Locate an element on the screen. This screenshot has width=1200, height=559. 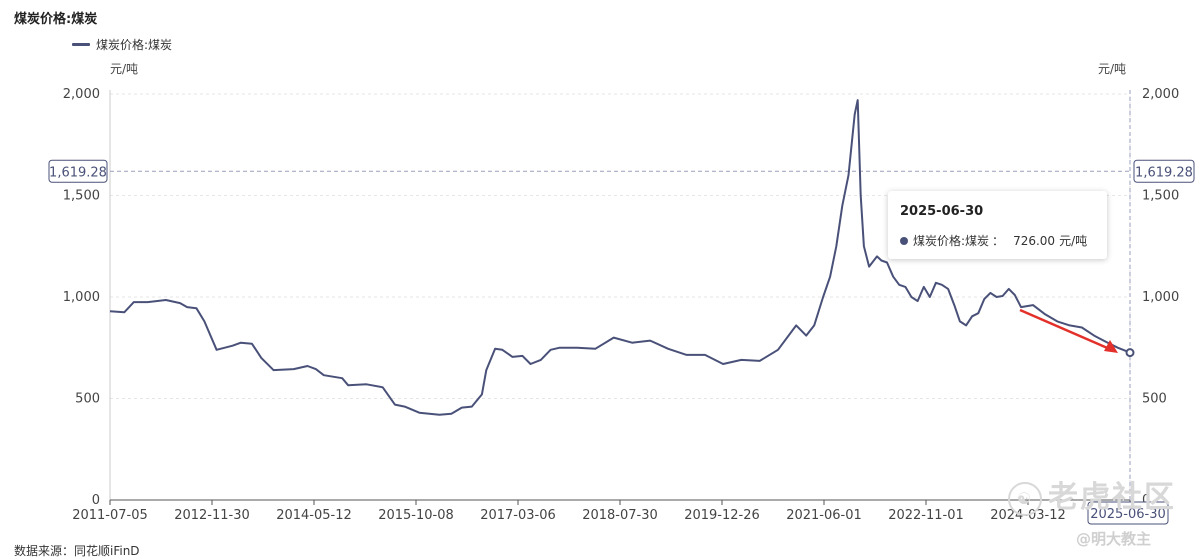
watermark-logo-icon: ☯ is located at coordinates (1025, 498).